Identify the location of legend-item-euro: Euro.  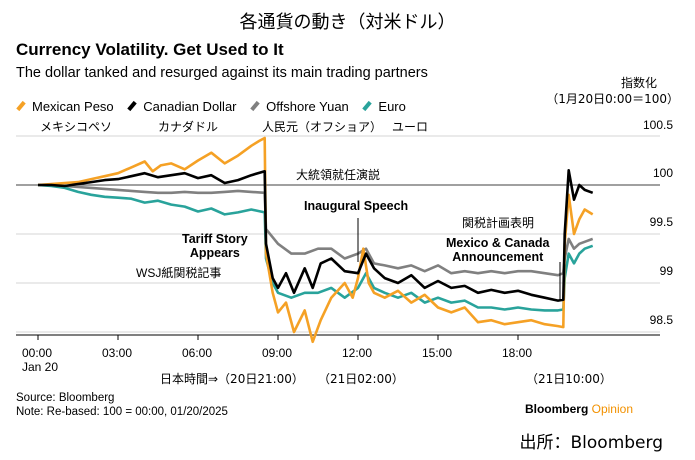
(384, 106).